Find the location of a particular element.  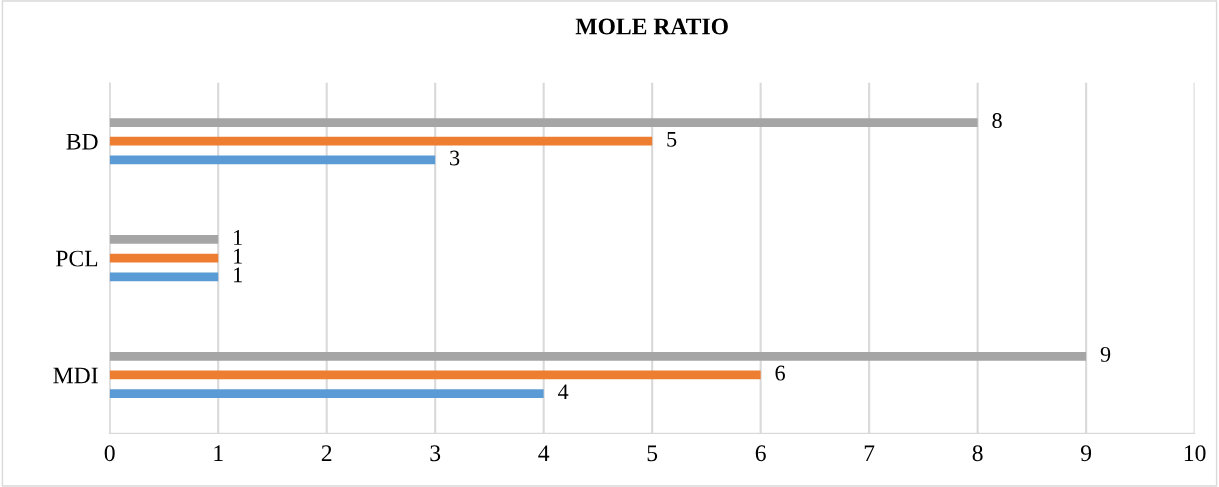

data-label: 4 is located at coordinates (563, 392).